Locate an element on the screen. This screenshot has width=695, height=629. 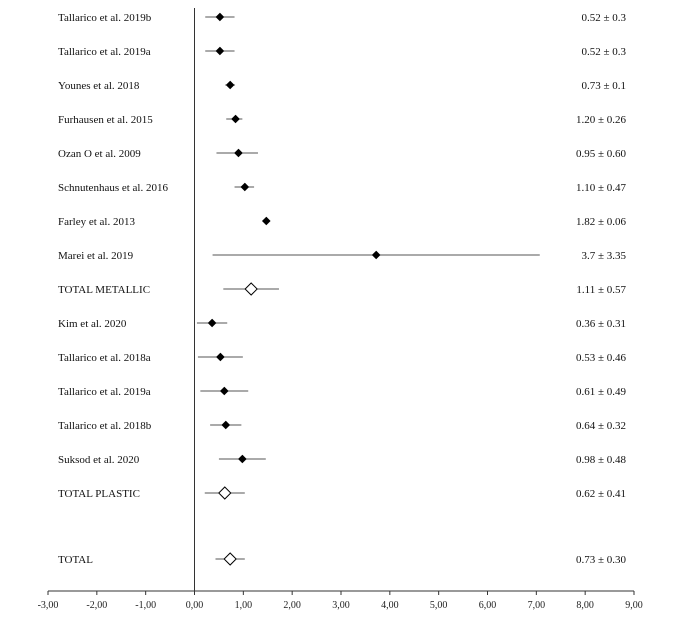
study-label: Tallarico et al. 2019b is located at coordinates (105, 18).